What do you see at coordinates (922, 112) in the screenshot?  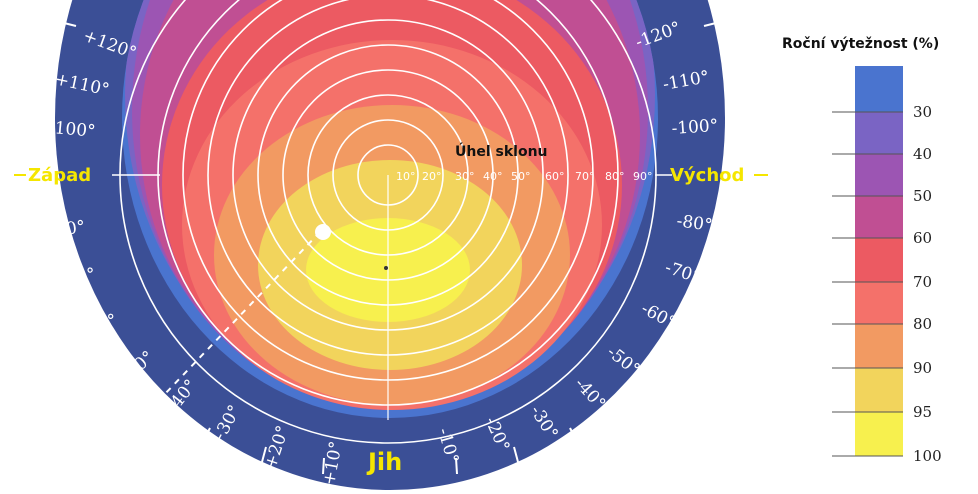 I see `legend-value: 30` at bounding box center [922, 112].